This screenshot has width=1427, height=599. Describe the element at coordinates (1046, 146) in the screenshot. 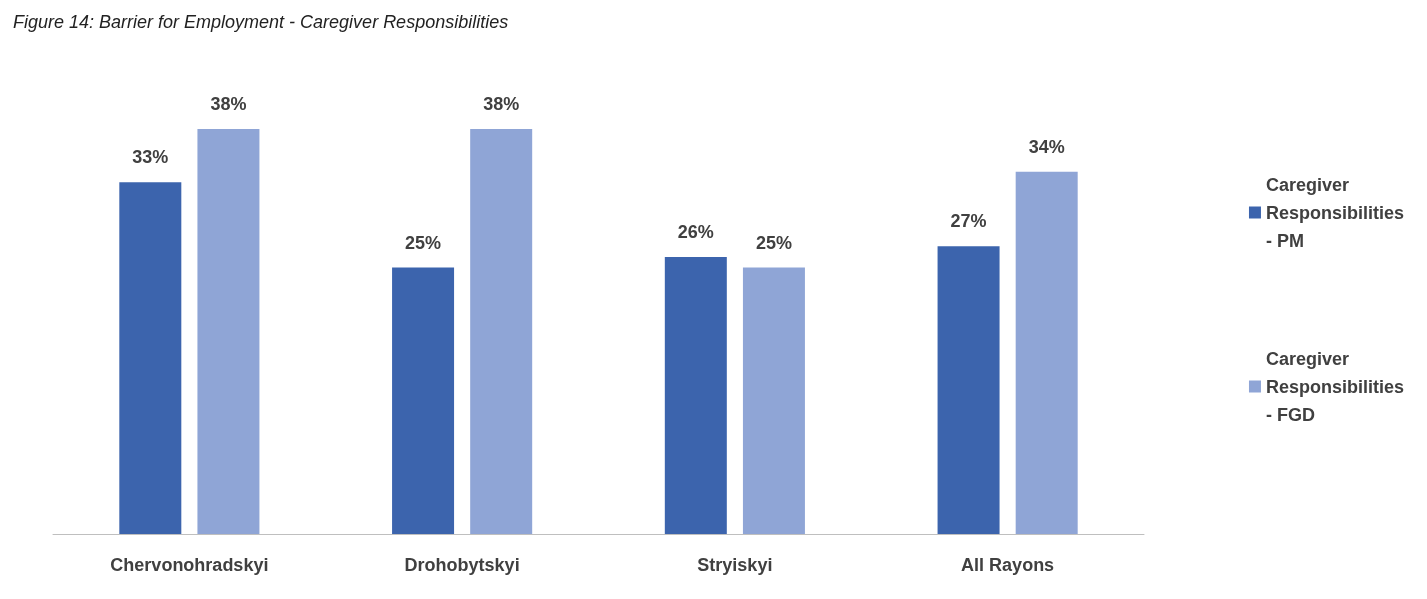

I see `data-label: 34%` at that location.